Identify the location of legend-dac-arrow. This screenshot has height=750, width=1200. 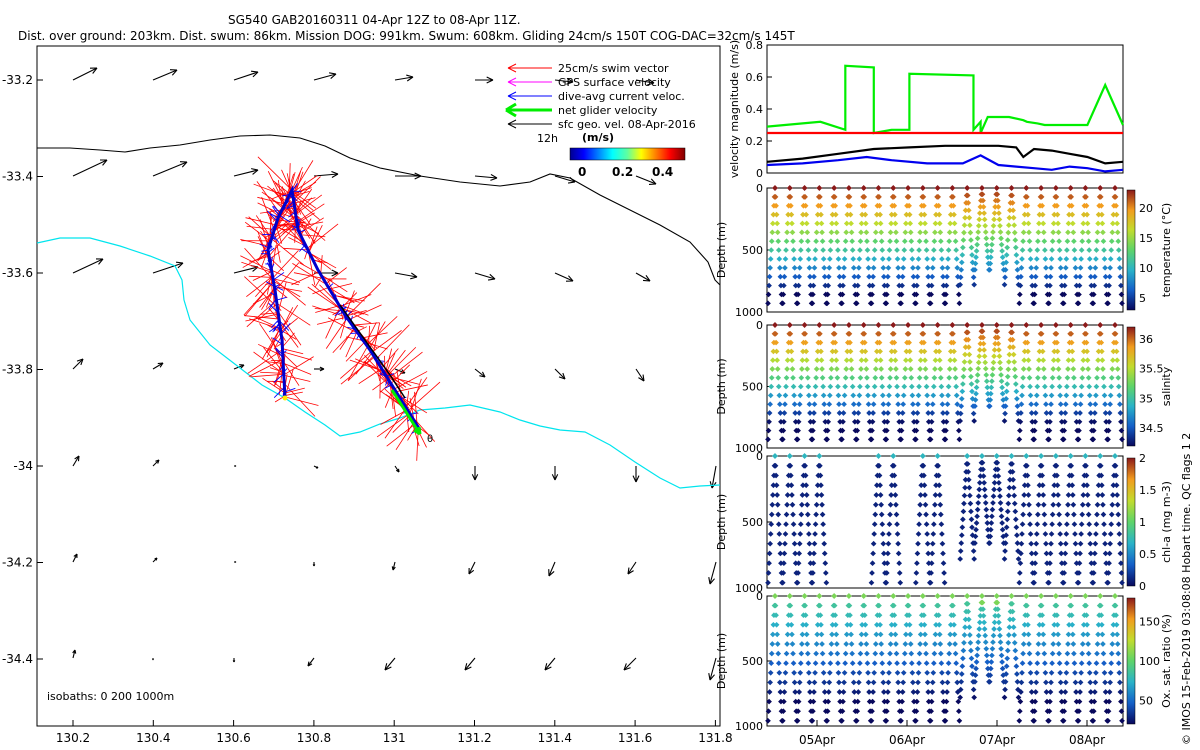
(512, 96).